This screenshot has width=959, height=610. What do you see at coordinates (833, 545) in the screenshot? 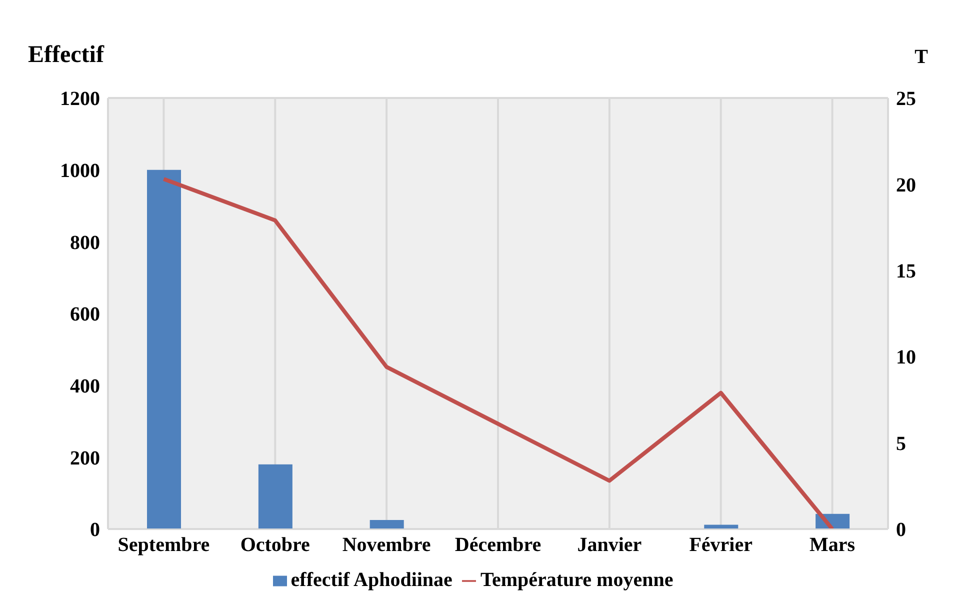
I see `x-tick-label: Mars` at bounding box center [833, 545].